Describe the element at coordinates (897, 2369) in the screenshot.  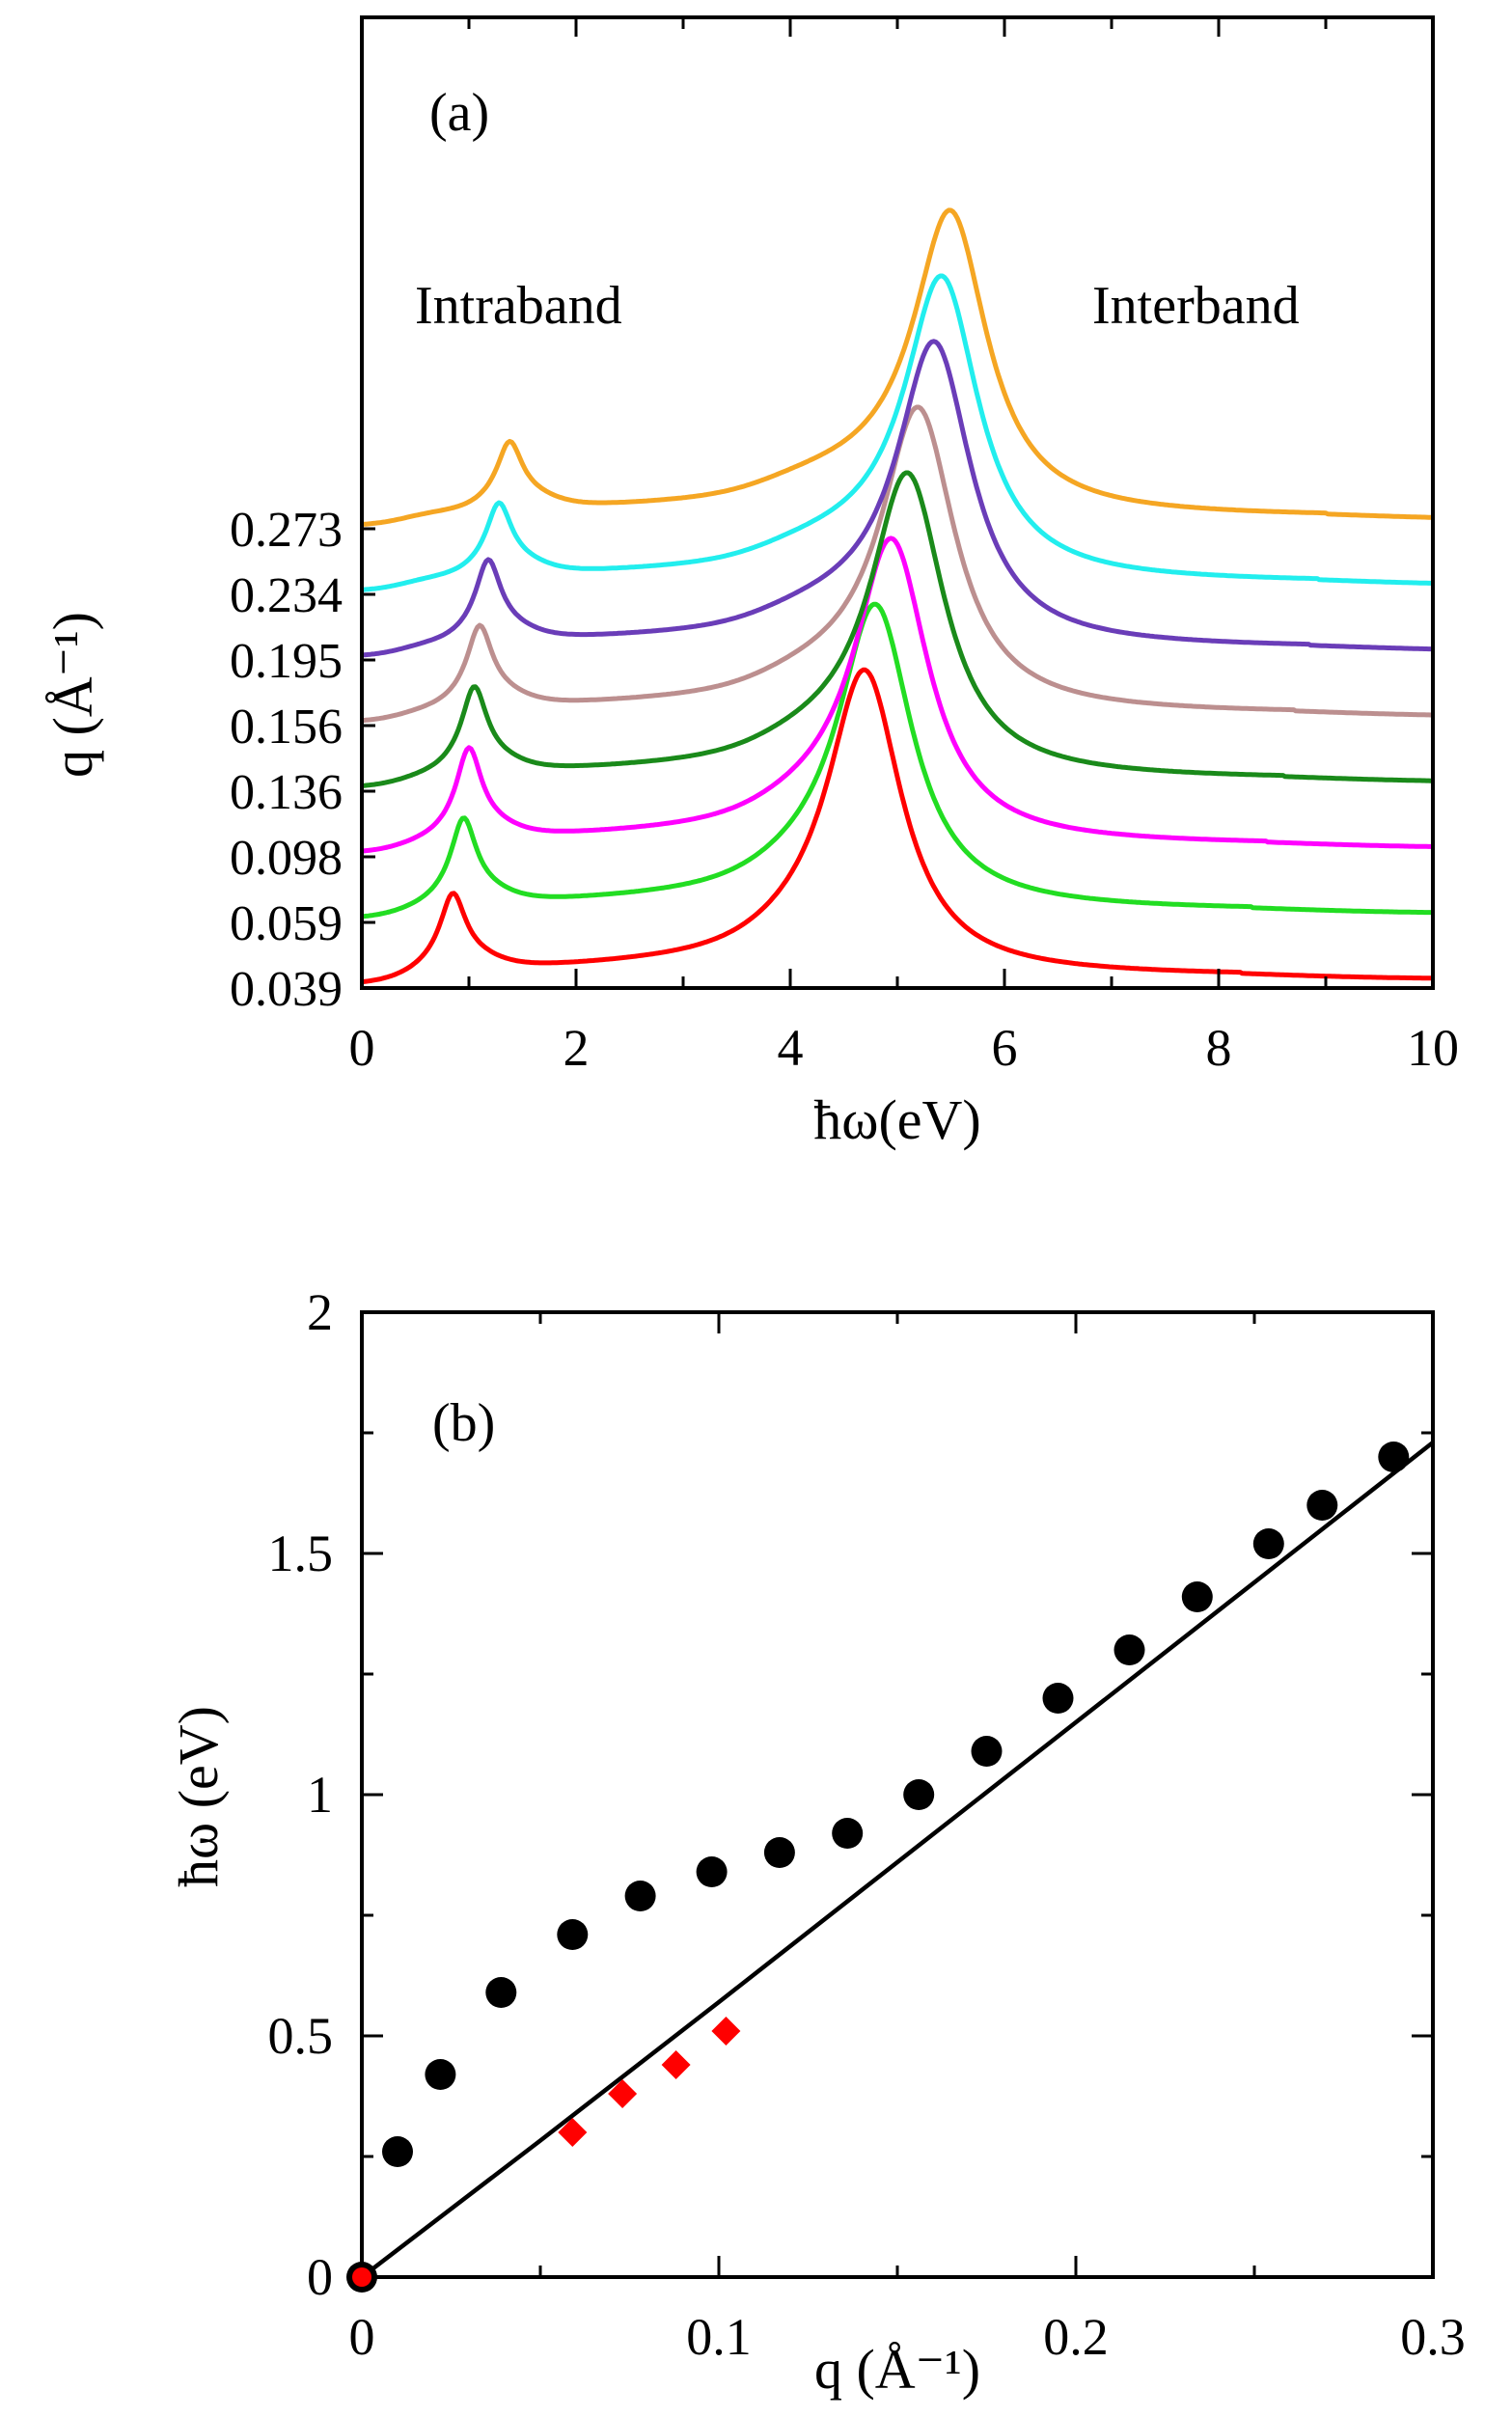
I see `panel-b-x-axis-label: q (Å⁻¹)` at that location.